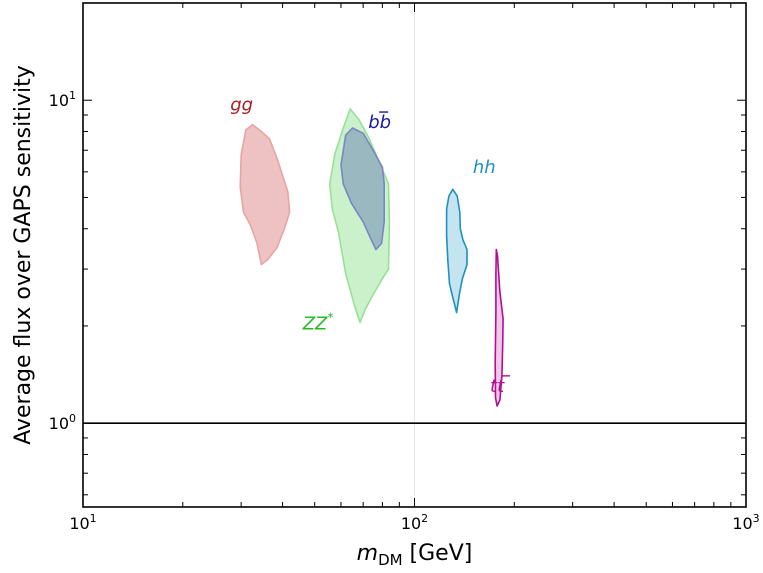 This screenshot has width=763, height=573. What do you see at coordinates (497, 386) in the screenshot?
I see `region-label: tt` at bounding box center [497, 386].